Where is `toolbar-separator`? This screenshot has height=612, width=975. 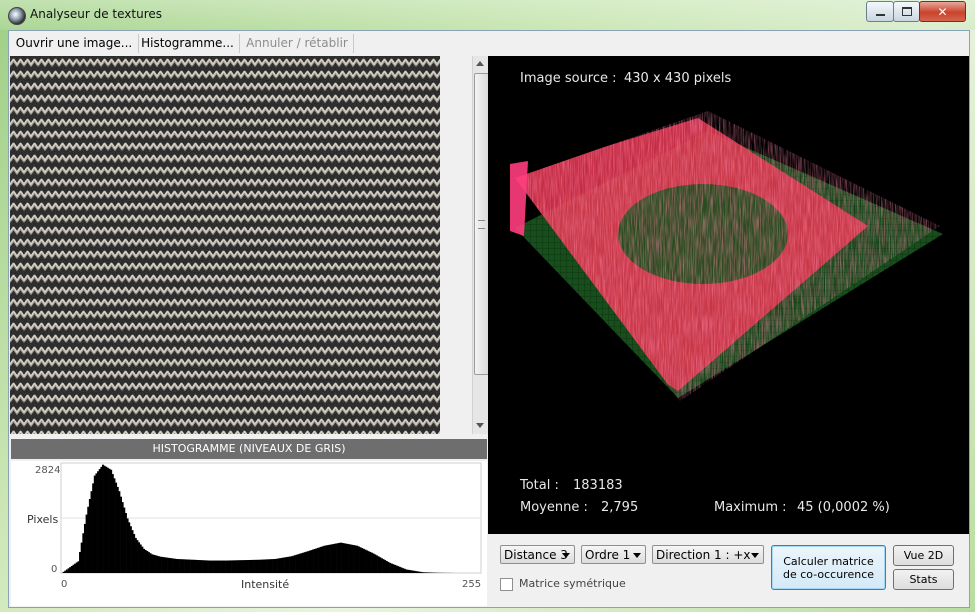 toolbar-separator is located at coordinates (239, 43).